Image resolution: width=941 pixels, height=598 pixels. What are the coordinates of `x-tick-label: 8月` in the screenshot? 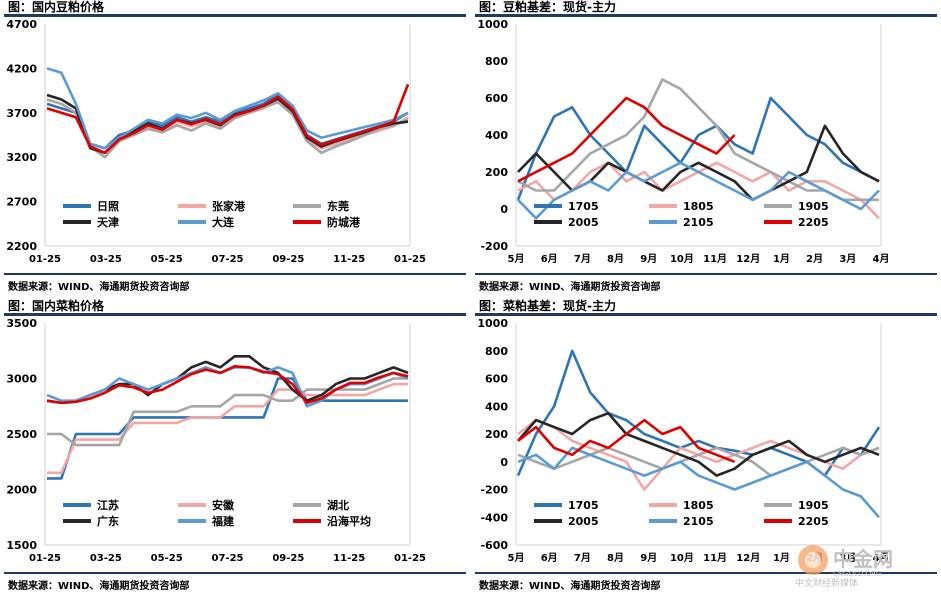 It's located at (615, 259).